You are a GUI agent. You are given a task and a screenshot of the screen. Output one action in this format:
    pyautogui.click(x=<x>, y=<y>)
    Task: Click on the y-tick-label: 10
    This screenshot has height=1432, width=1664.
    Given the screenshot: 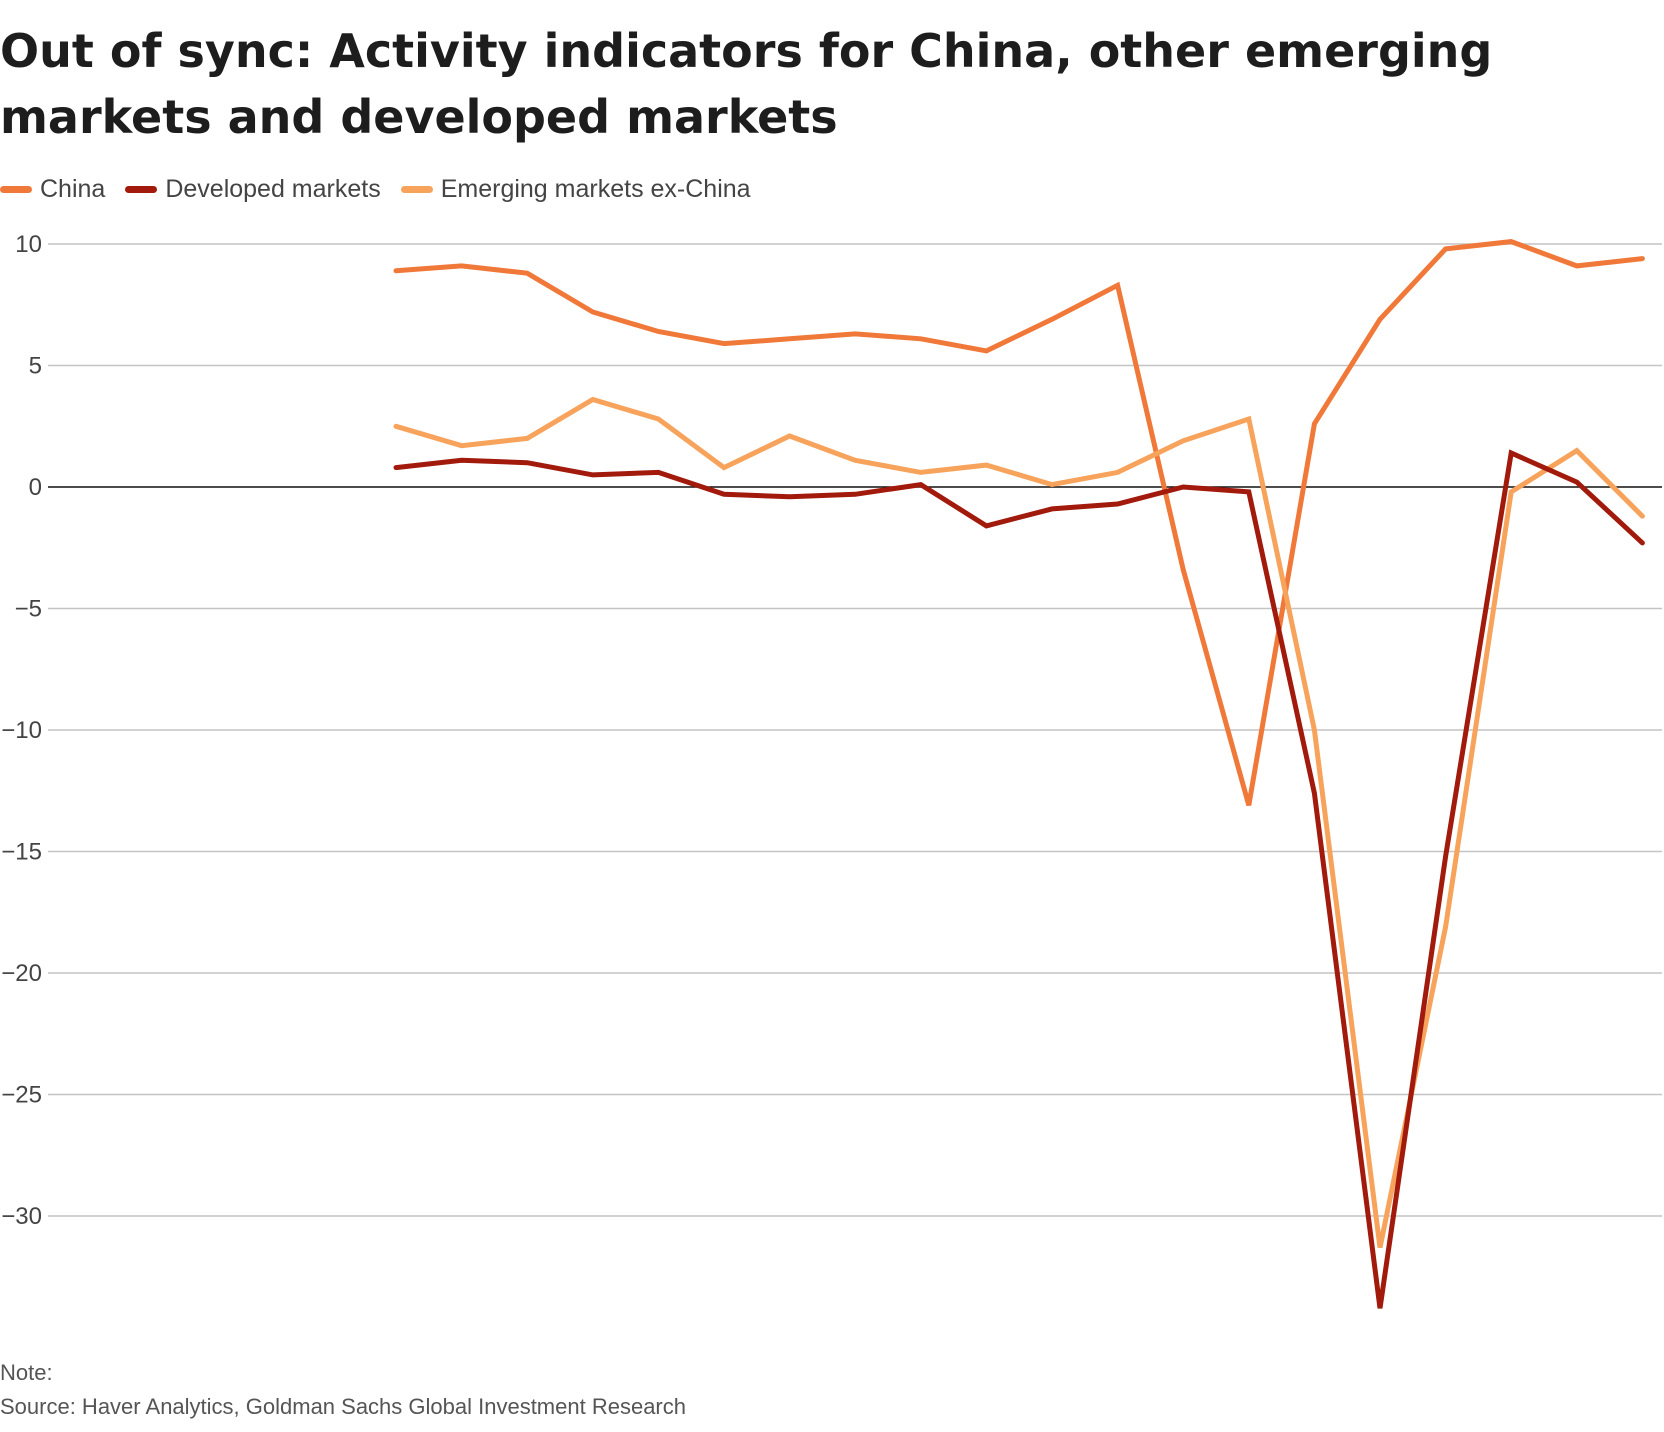 What is the action you would take?
    pyautogui.click(x=28, y=244)
    